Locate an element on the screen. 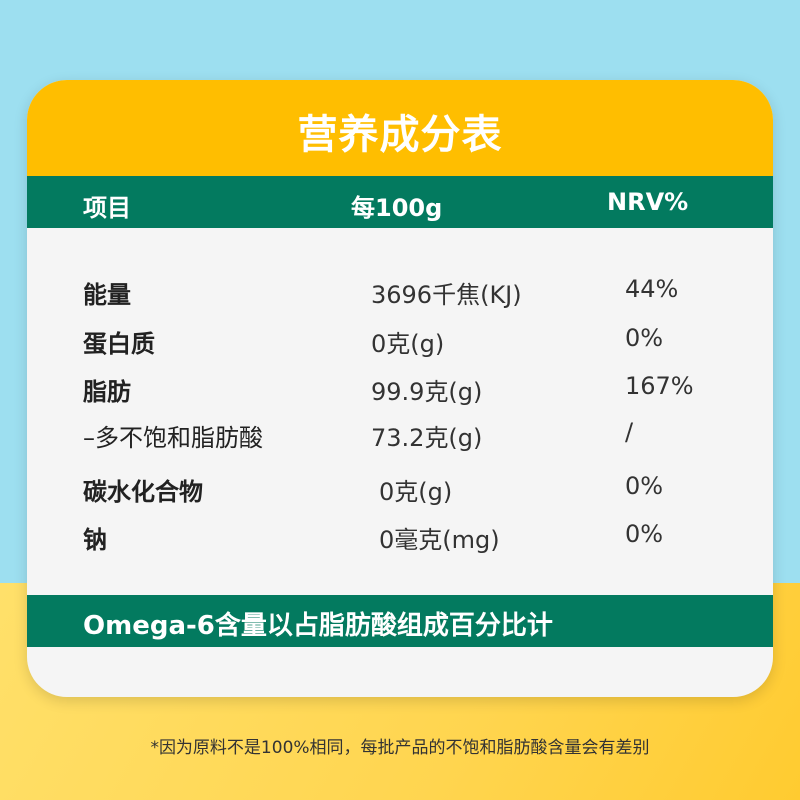 The image size is (800, 800). row-value: 73.2克(g) is located at coordinates (427, 438).